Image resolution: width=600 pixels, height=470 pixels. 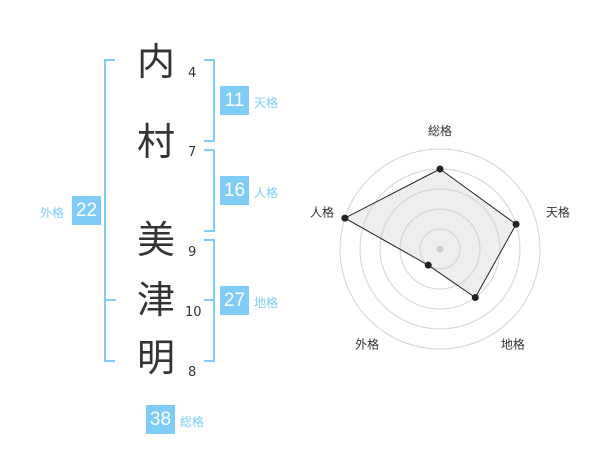 I want to click on chikaku-bracket, so click(x=209, y=300).